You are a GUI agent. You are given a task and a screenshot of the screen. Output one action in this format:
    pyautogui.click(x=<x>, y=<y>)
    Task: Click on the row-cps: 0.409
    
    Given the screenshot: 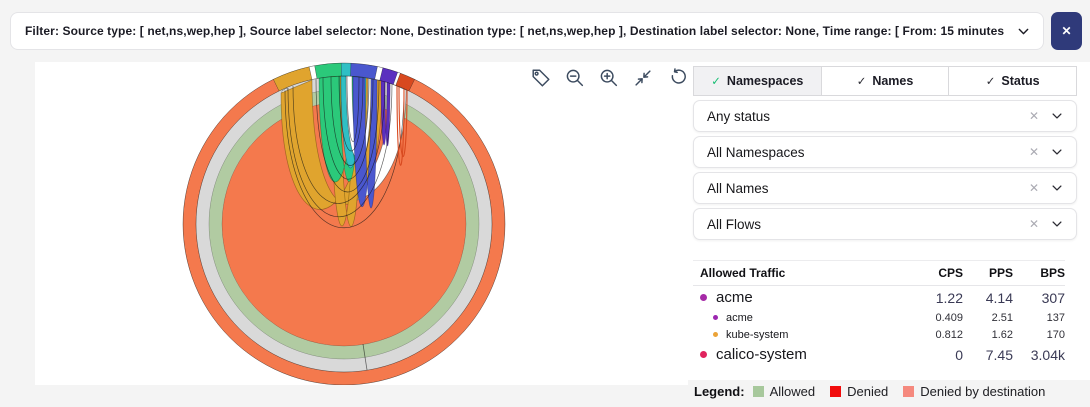 What is the action you would take?
    pyautogui.click(x=949, y=317)
    